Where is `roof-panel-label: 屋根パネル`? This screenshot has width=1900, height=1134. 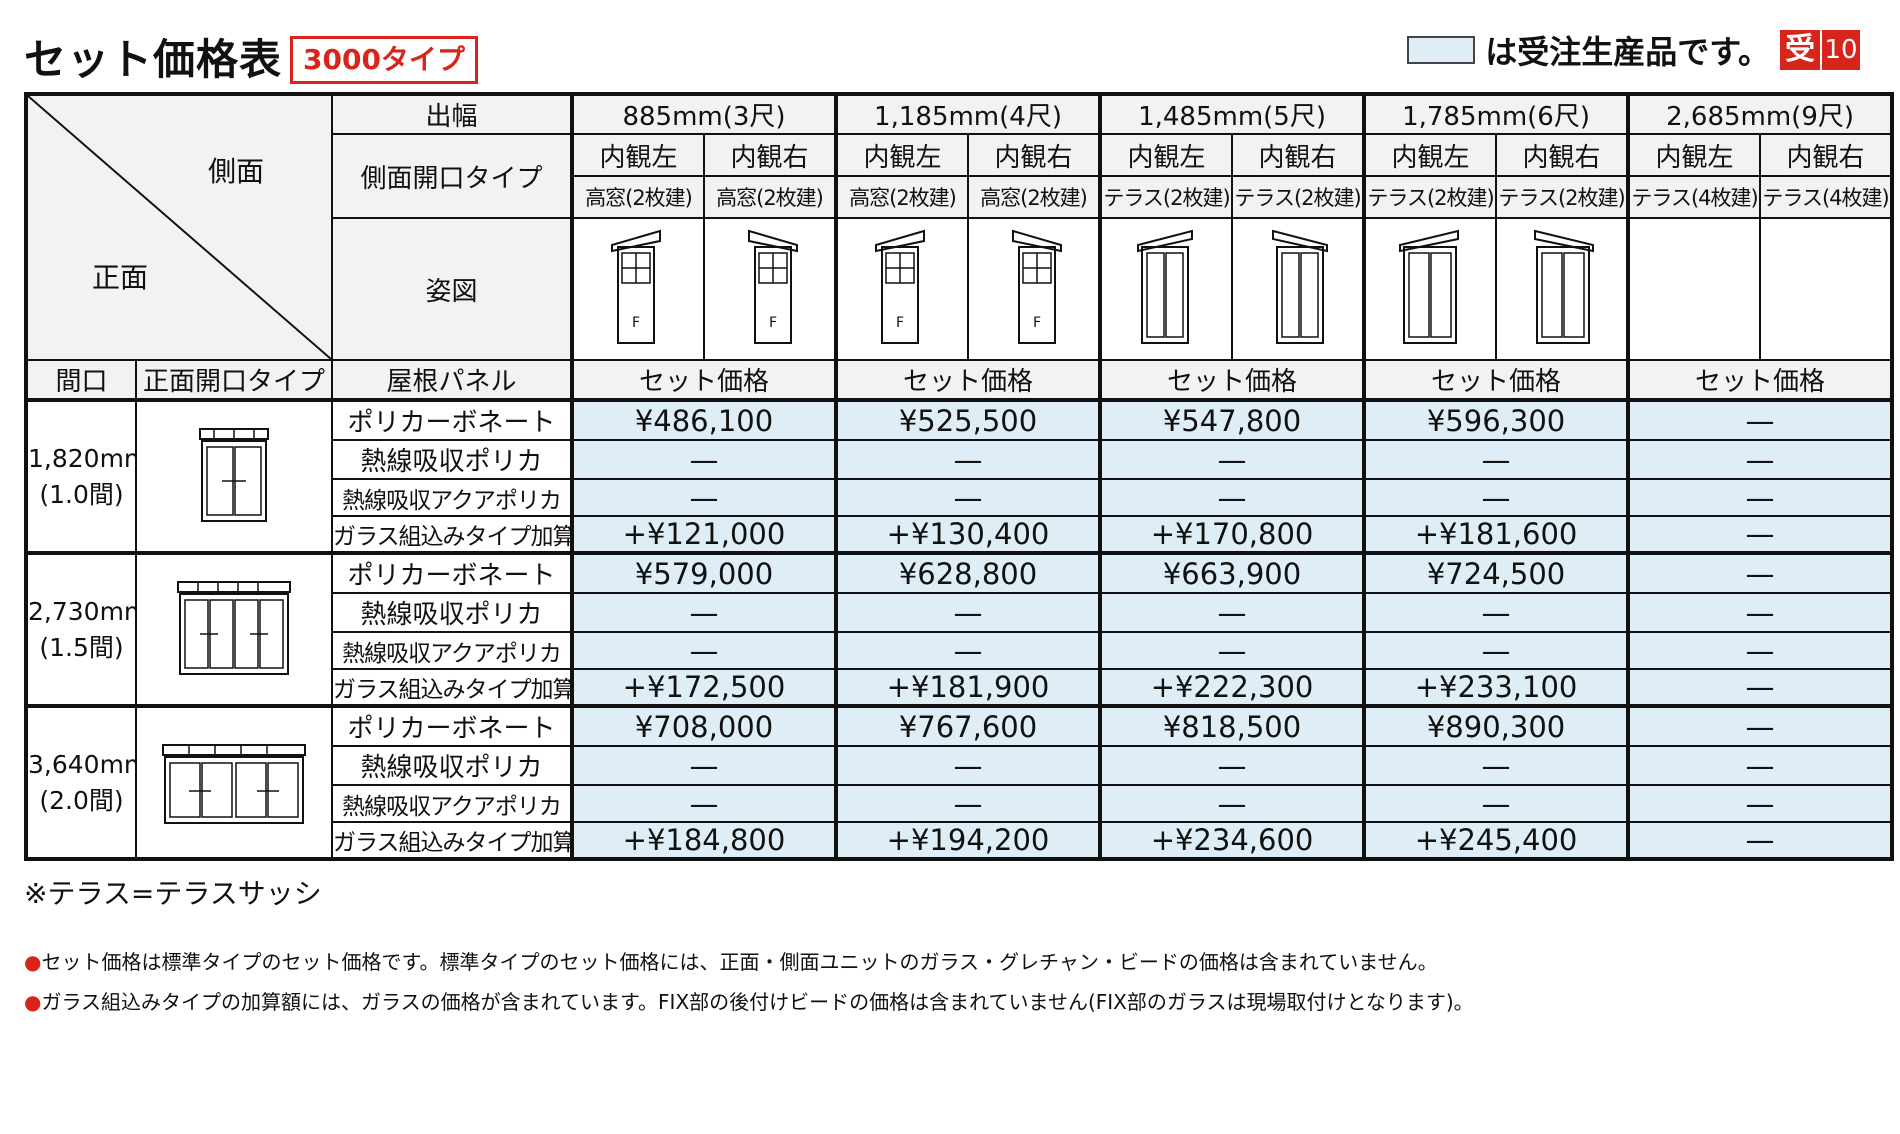 roof-panel-label: 屋根パネル is located at coordinates (452, 380).